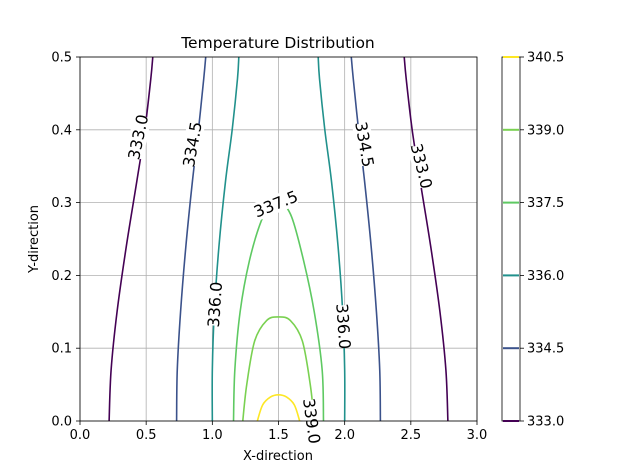  Describe the element at coordinates (545, 276) in the screenshot. I see `colorbar-tick-label: 336.0` at that location.